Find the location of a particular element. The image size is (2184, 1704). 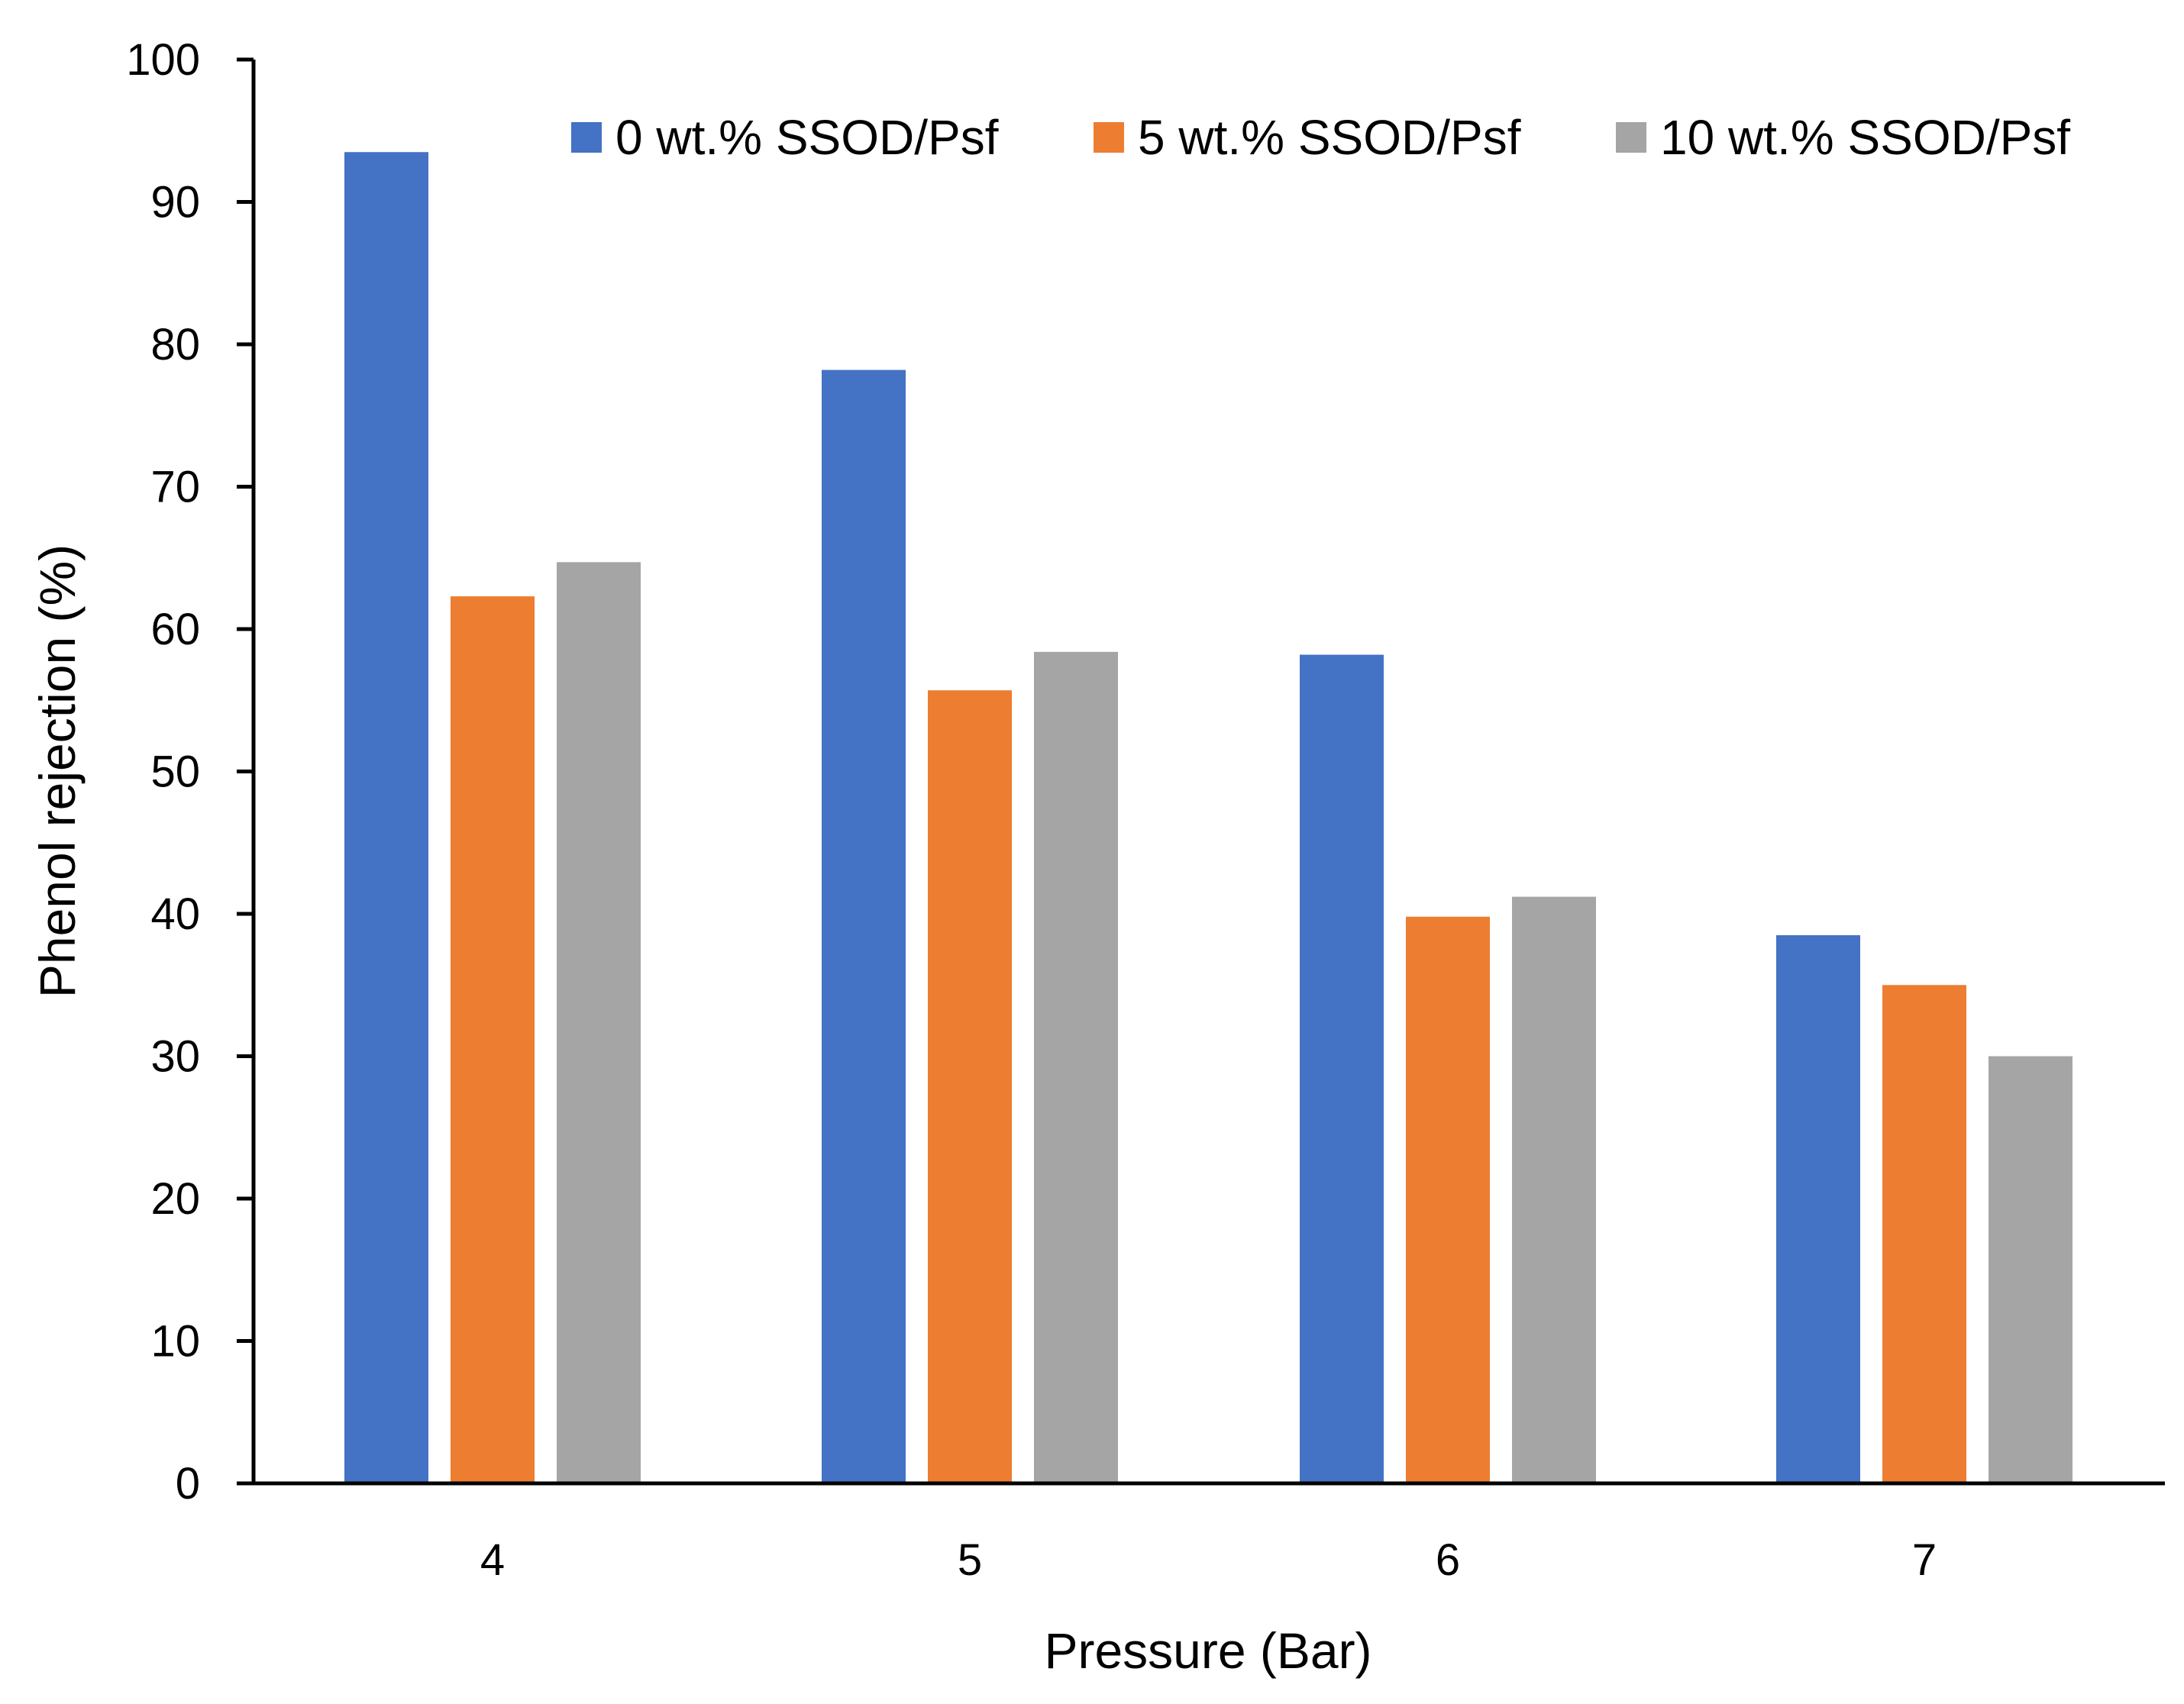

legend-label-0: 0 wt.% SSOD/Psf is located at coordinates (807, 137).